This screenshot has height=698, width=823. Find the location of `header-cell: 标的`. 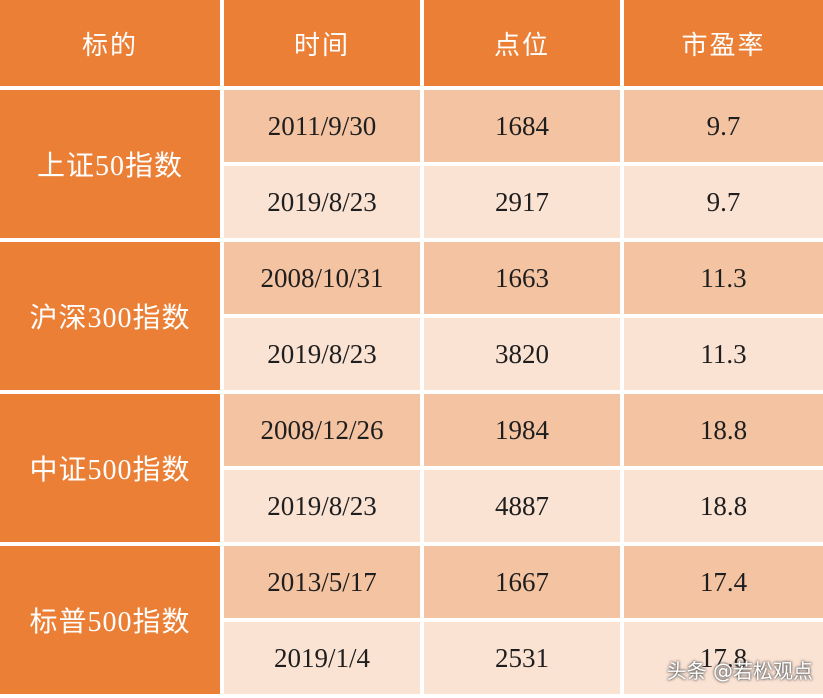

header-cell: 标的 is located at coordinates (110, 43).